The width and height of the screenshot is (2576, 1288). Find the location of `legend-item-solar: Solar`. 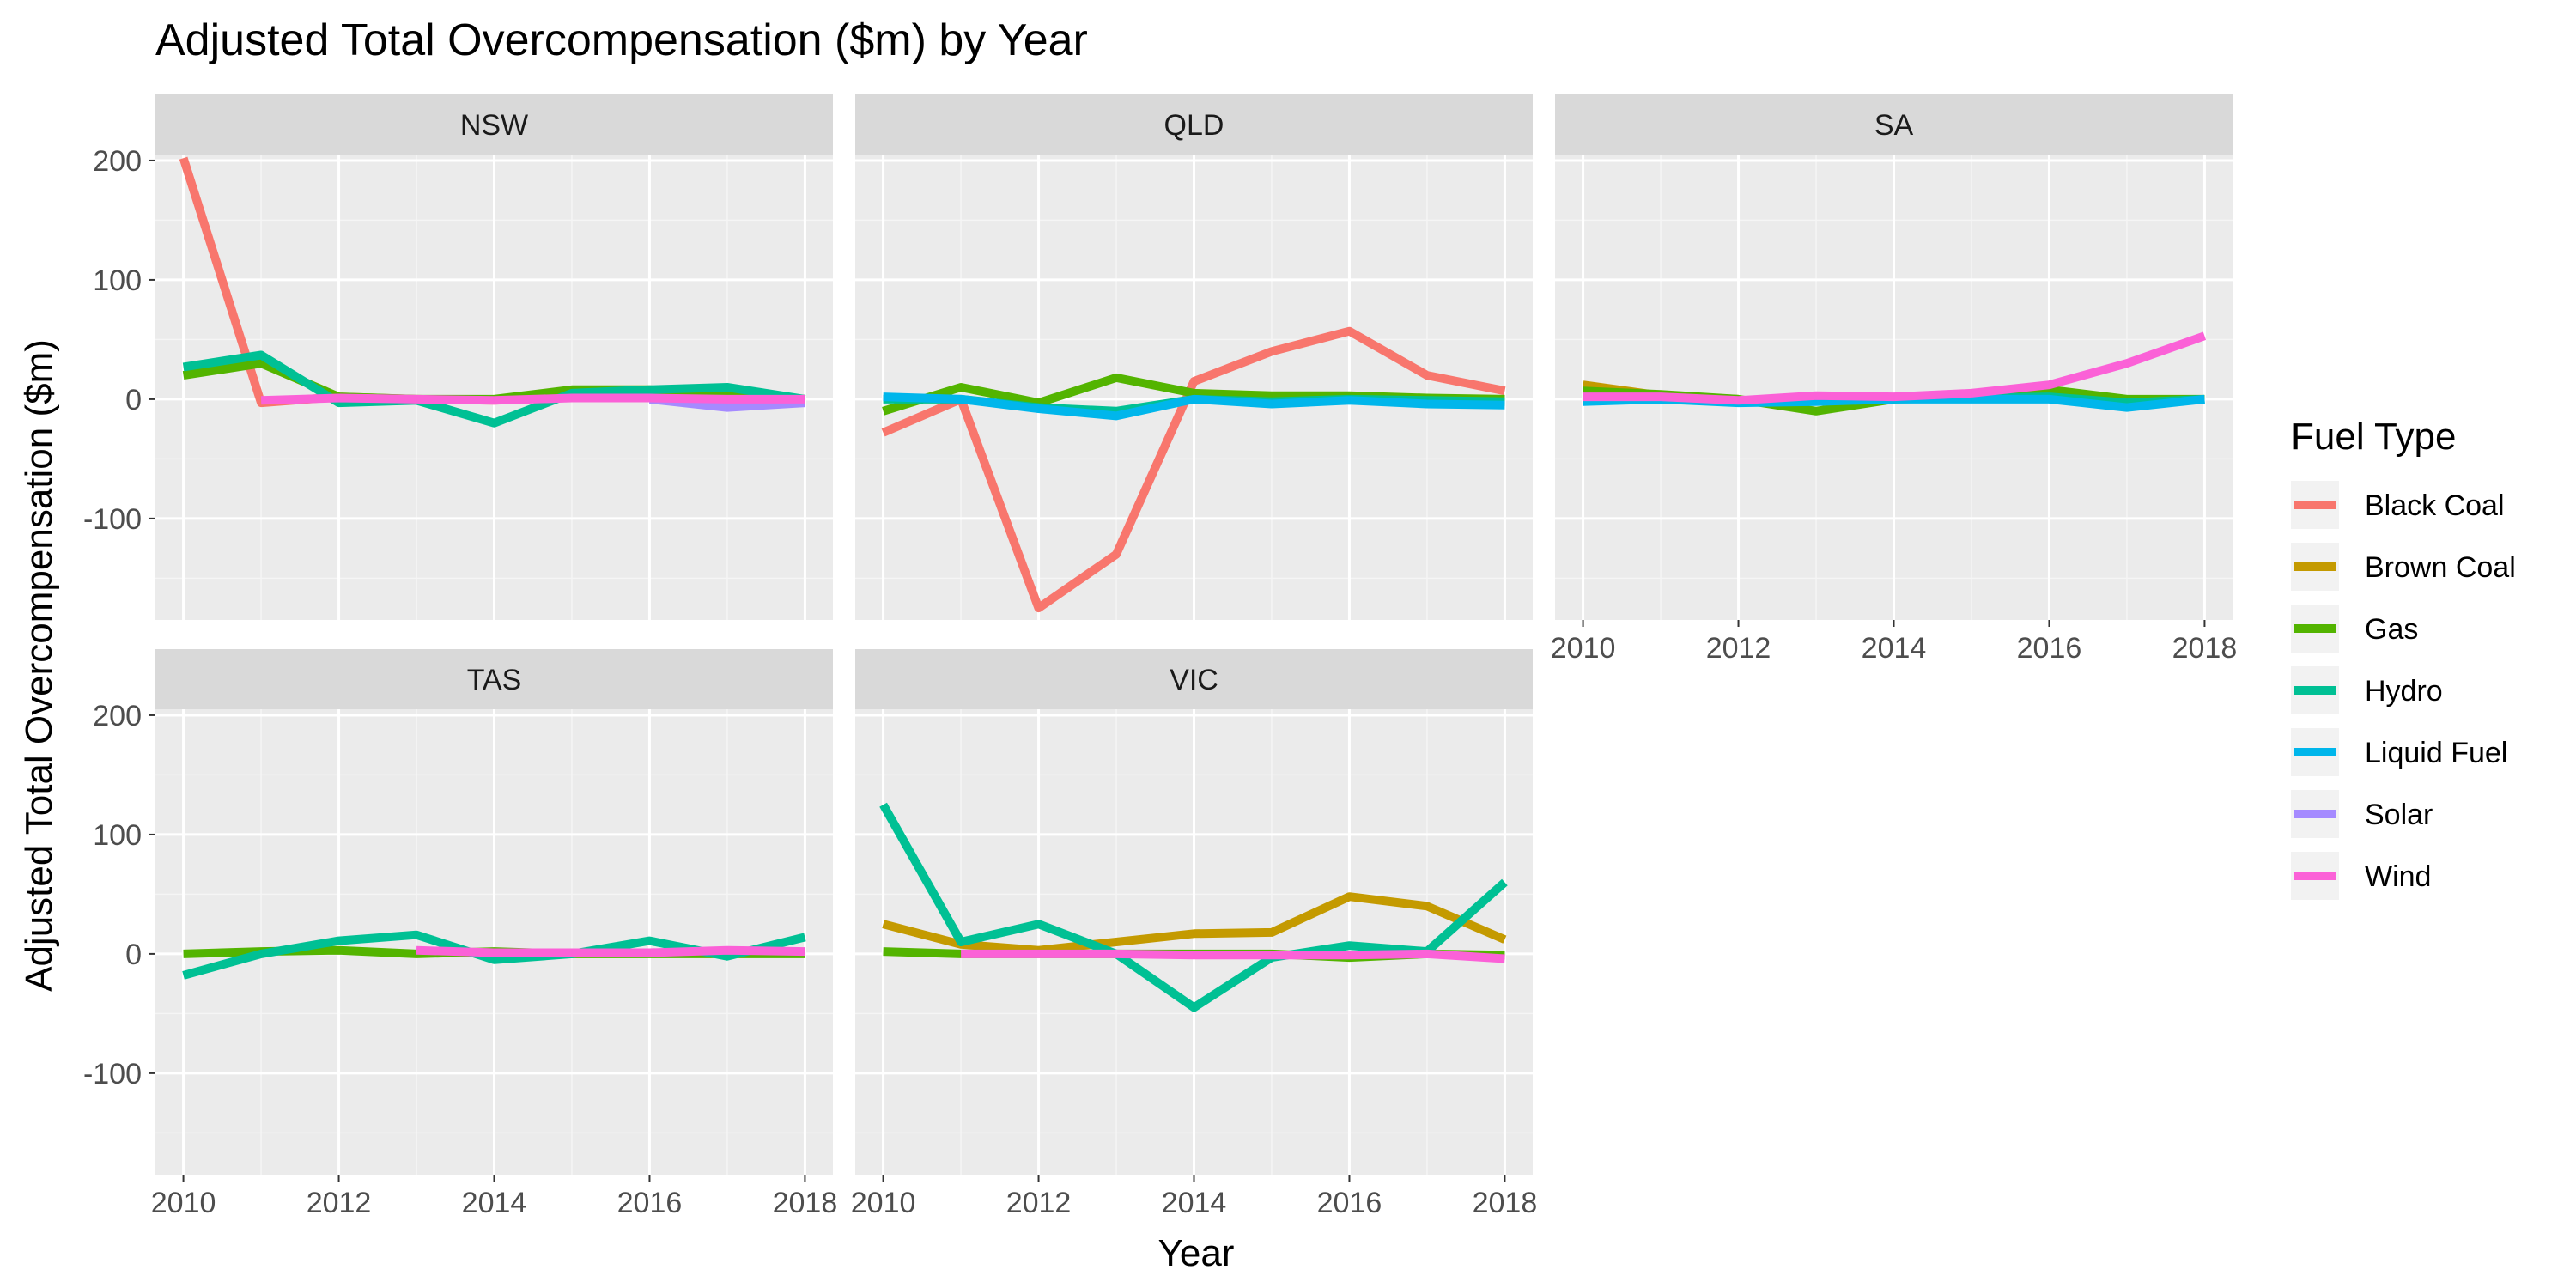

legend-item-solar: Solar is located at coordinates (2362, 814).